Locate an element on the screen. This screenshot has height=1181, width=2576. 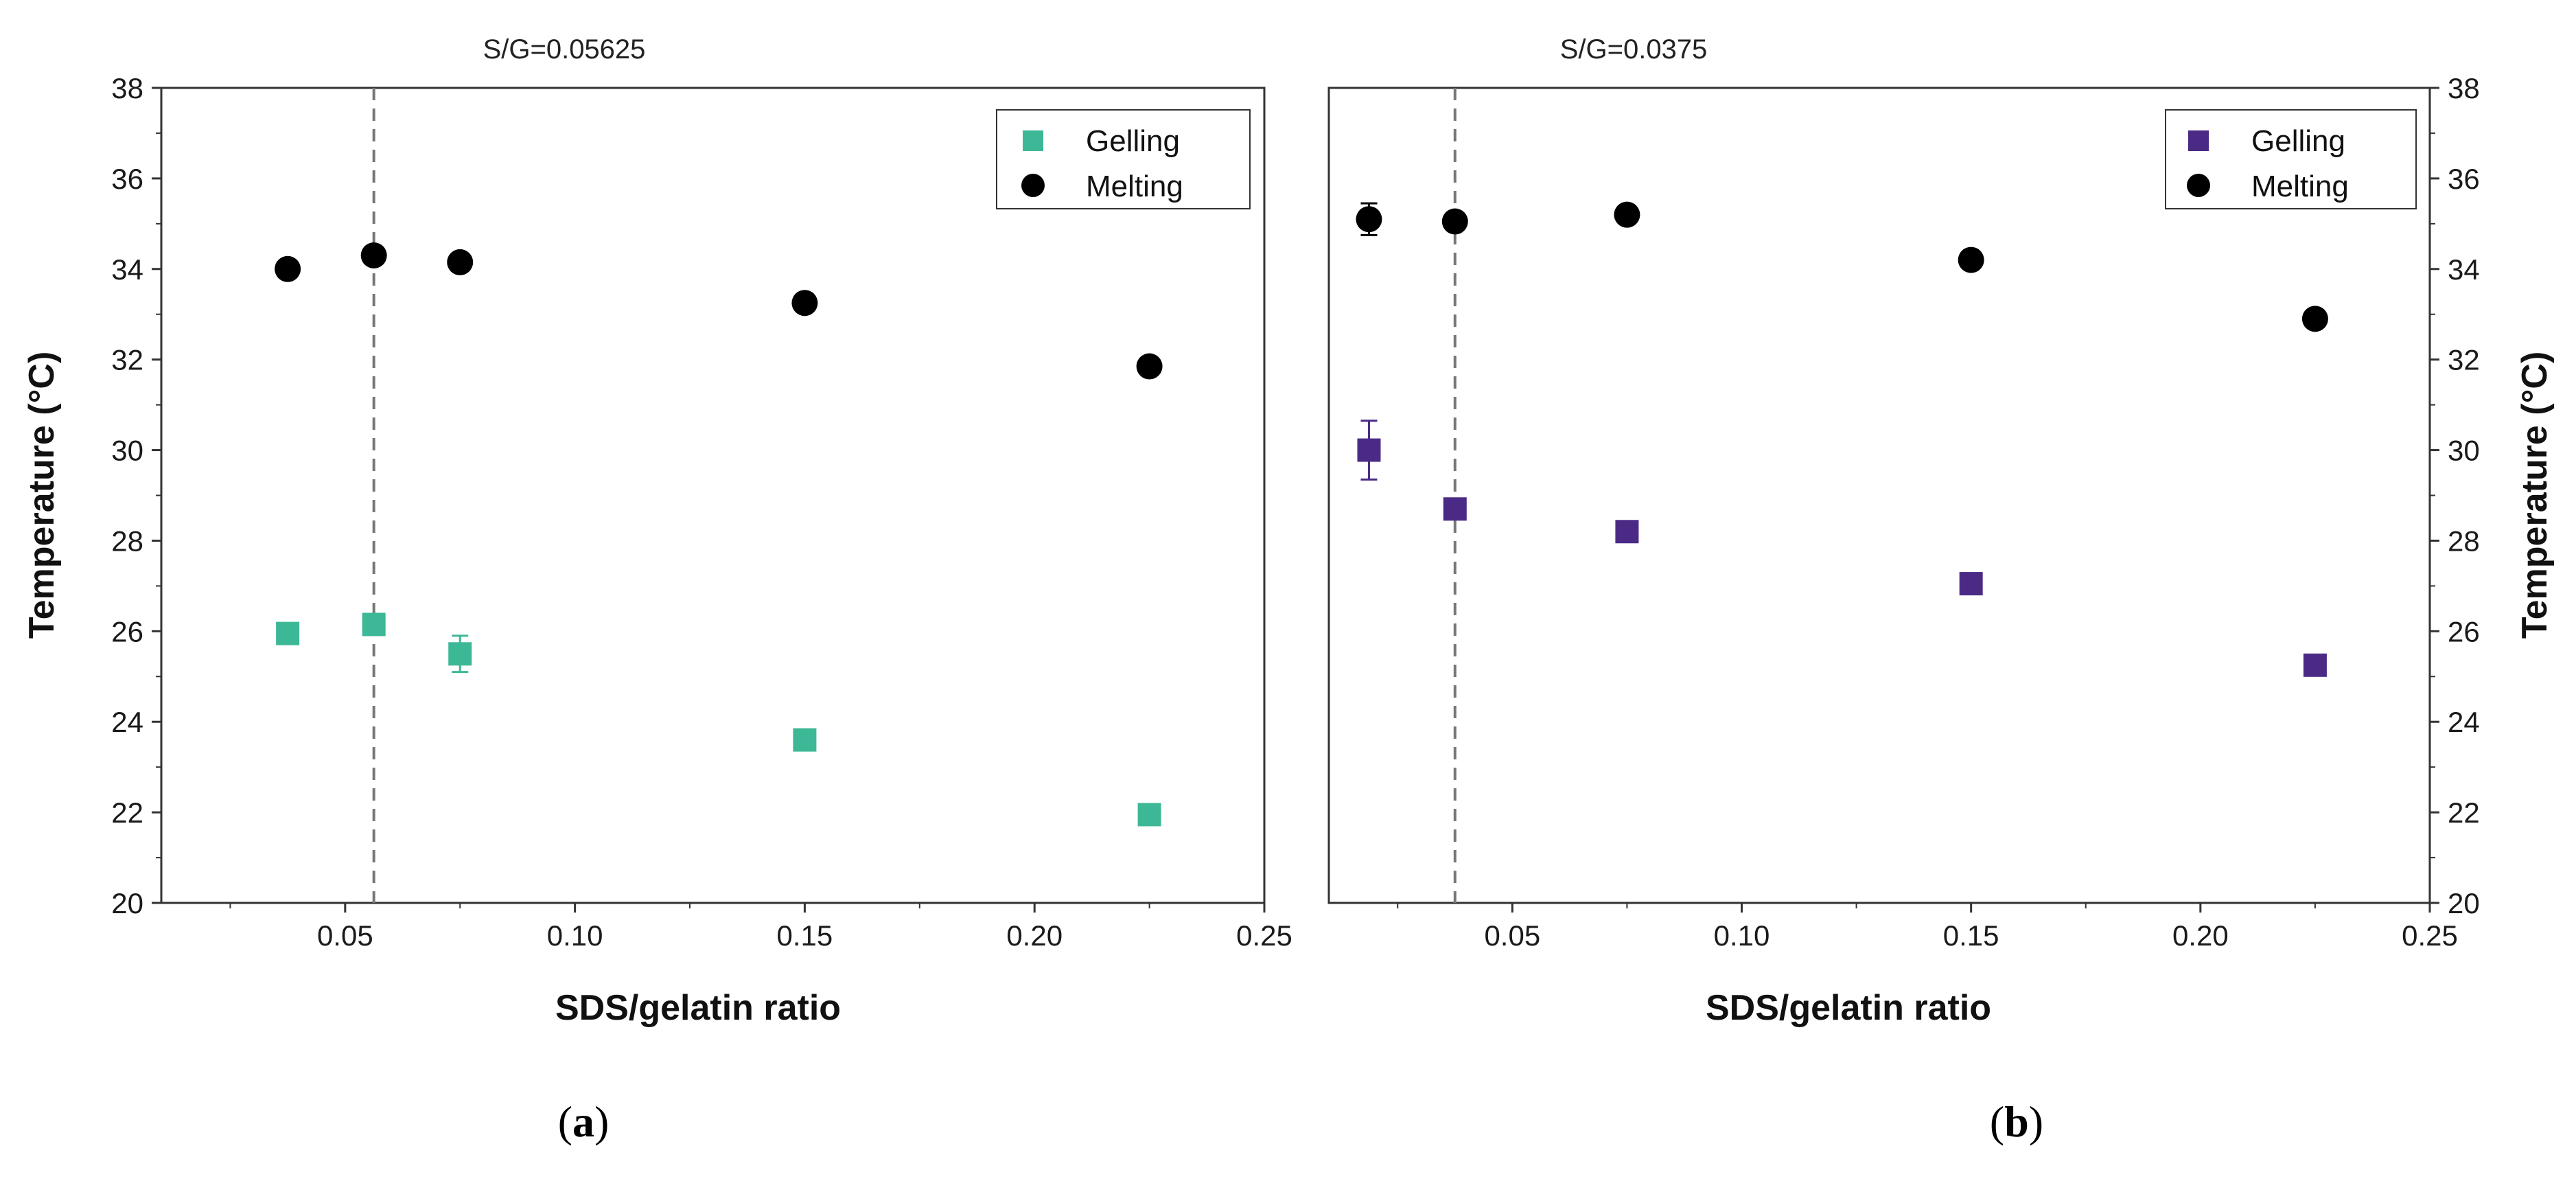
panel-label-a: (a) is located at coordinates (584, 1121).